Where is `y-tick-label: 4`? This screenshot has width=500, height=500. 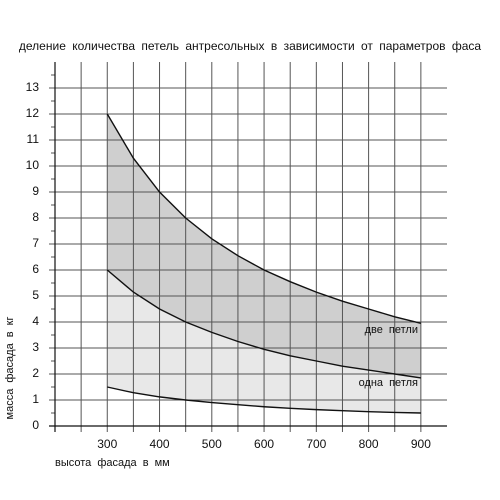 y-tick-label: 4 is located at coordinates (35, 321).